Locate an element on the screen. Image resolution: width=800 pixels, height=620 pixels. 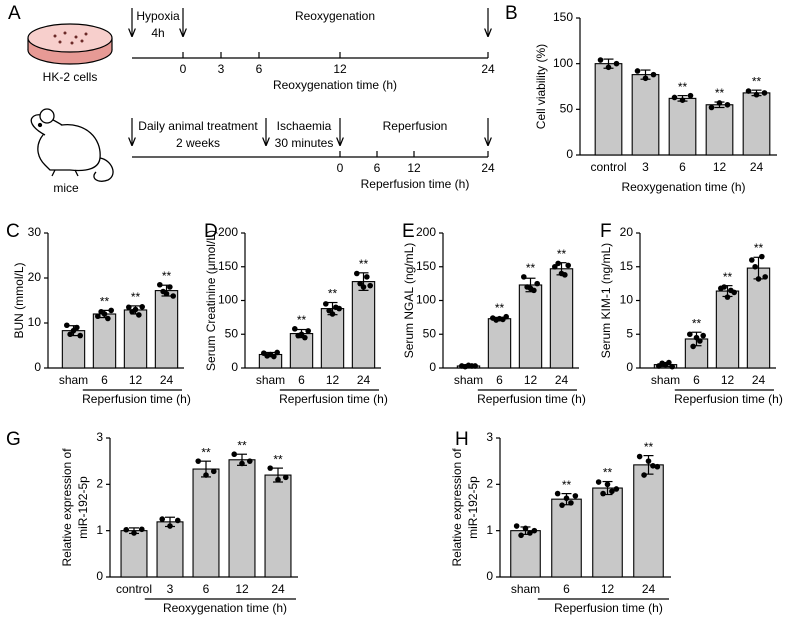
category-label: 6 is located at coordinates (104, 380).